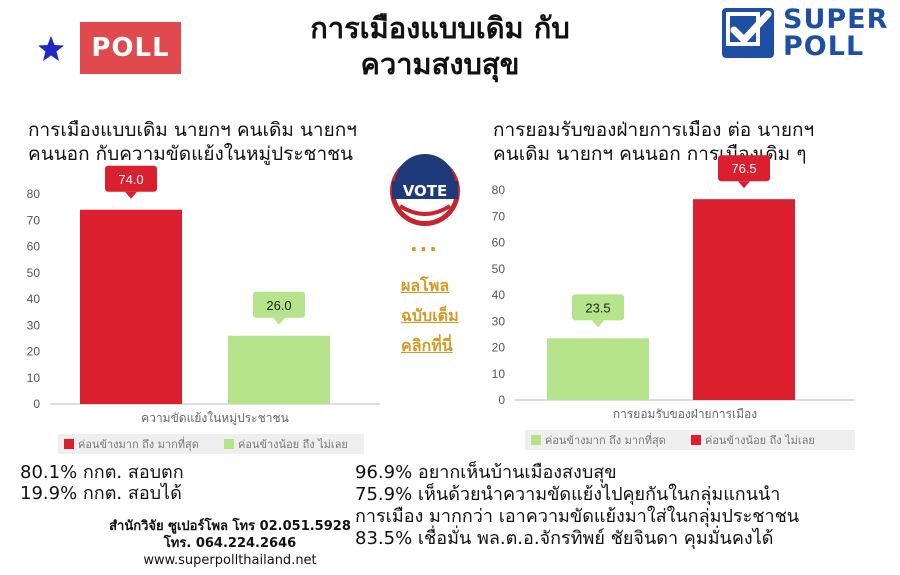  I want to click on stat-left-line2: 19.9% กกต. สอบได้, so click(101, 493).